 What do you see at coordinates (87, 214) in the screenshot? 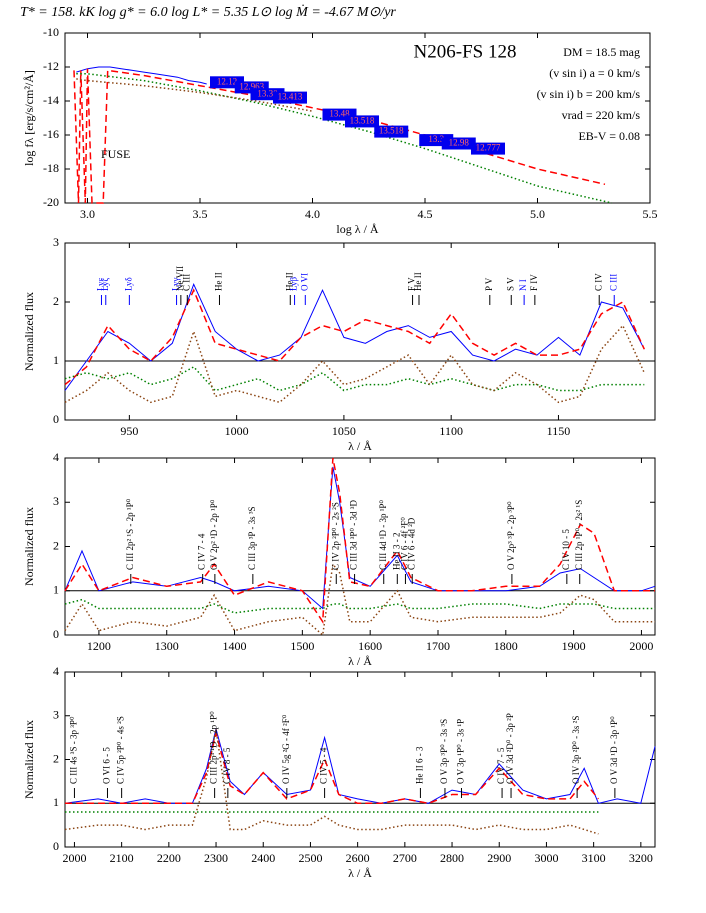
I see `x-tick-label: 3.0` at bounding box center [87, 214].